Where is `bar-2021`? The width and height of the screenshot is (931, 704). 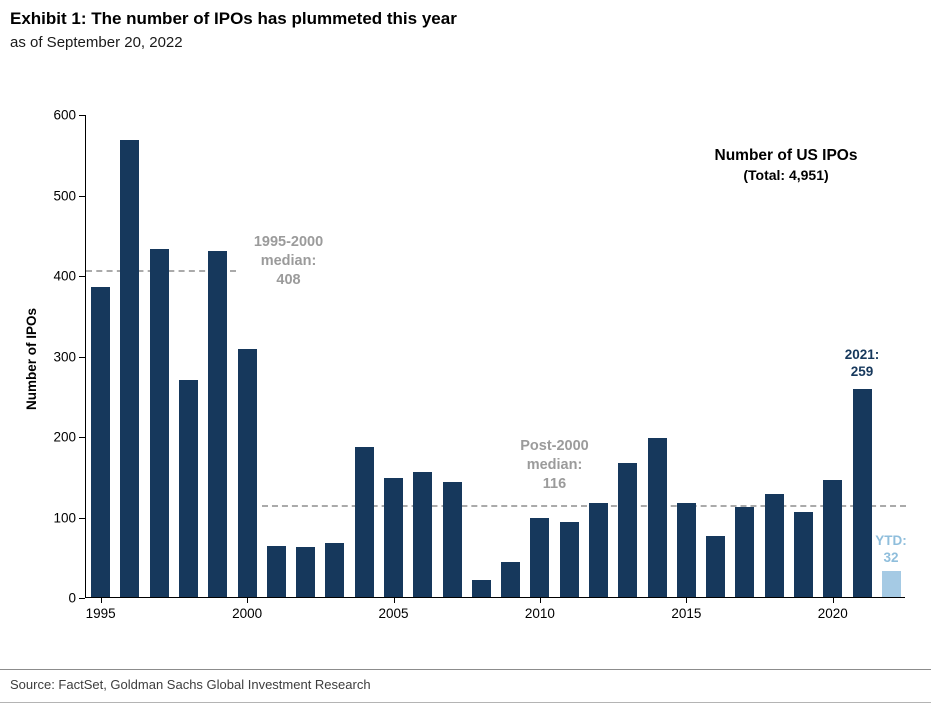 bar-2021 is located at coordinates (862, 492).